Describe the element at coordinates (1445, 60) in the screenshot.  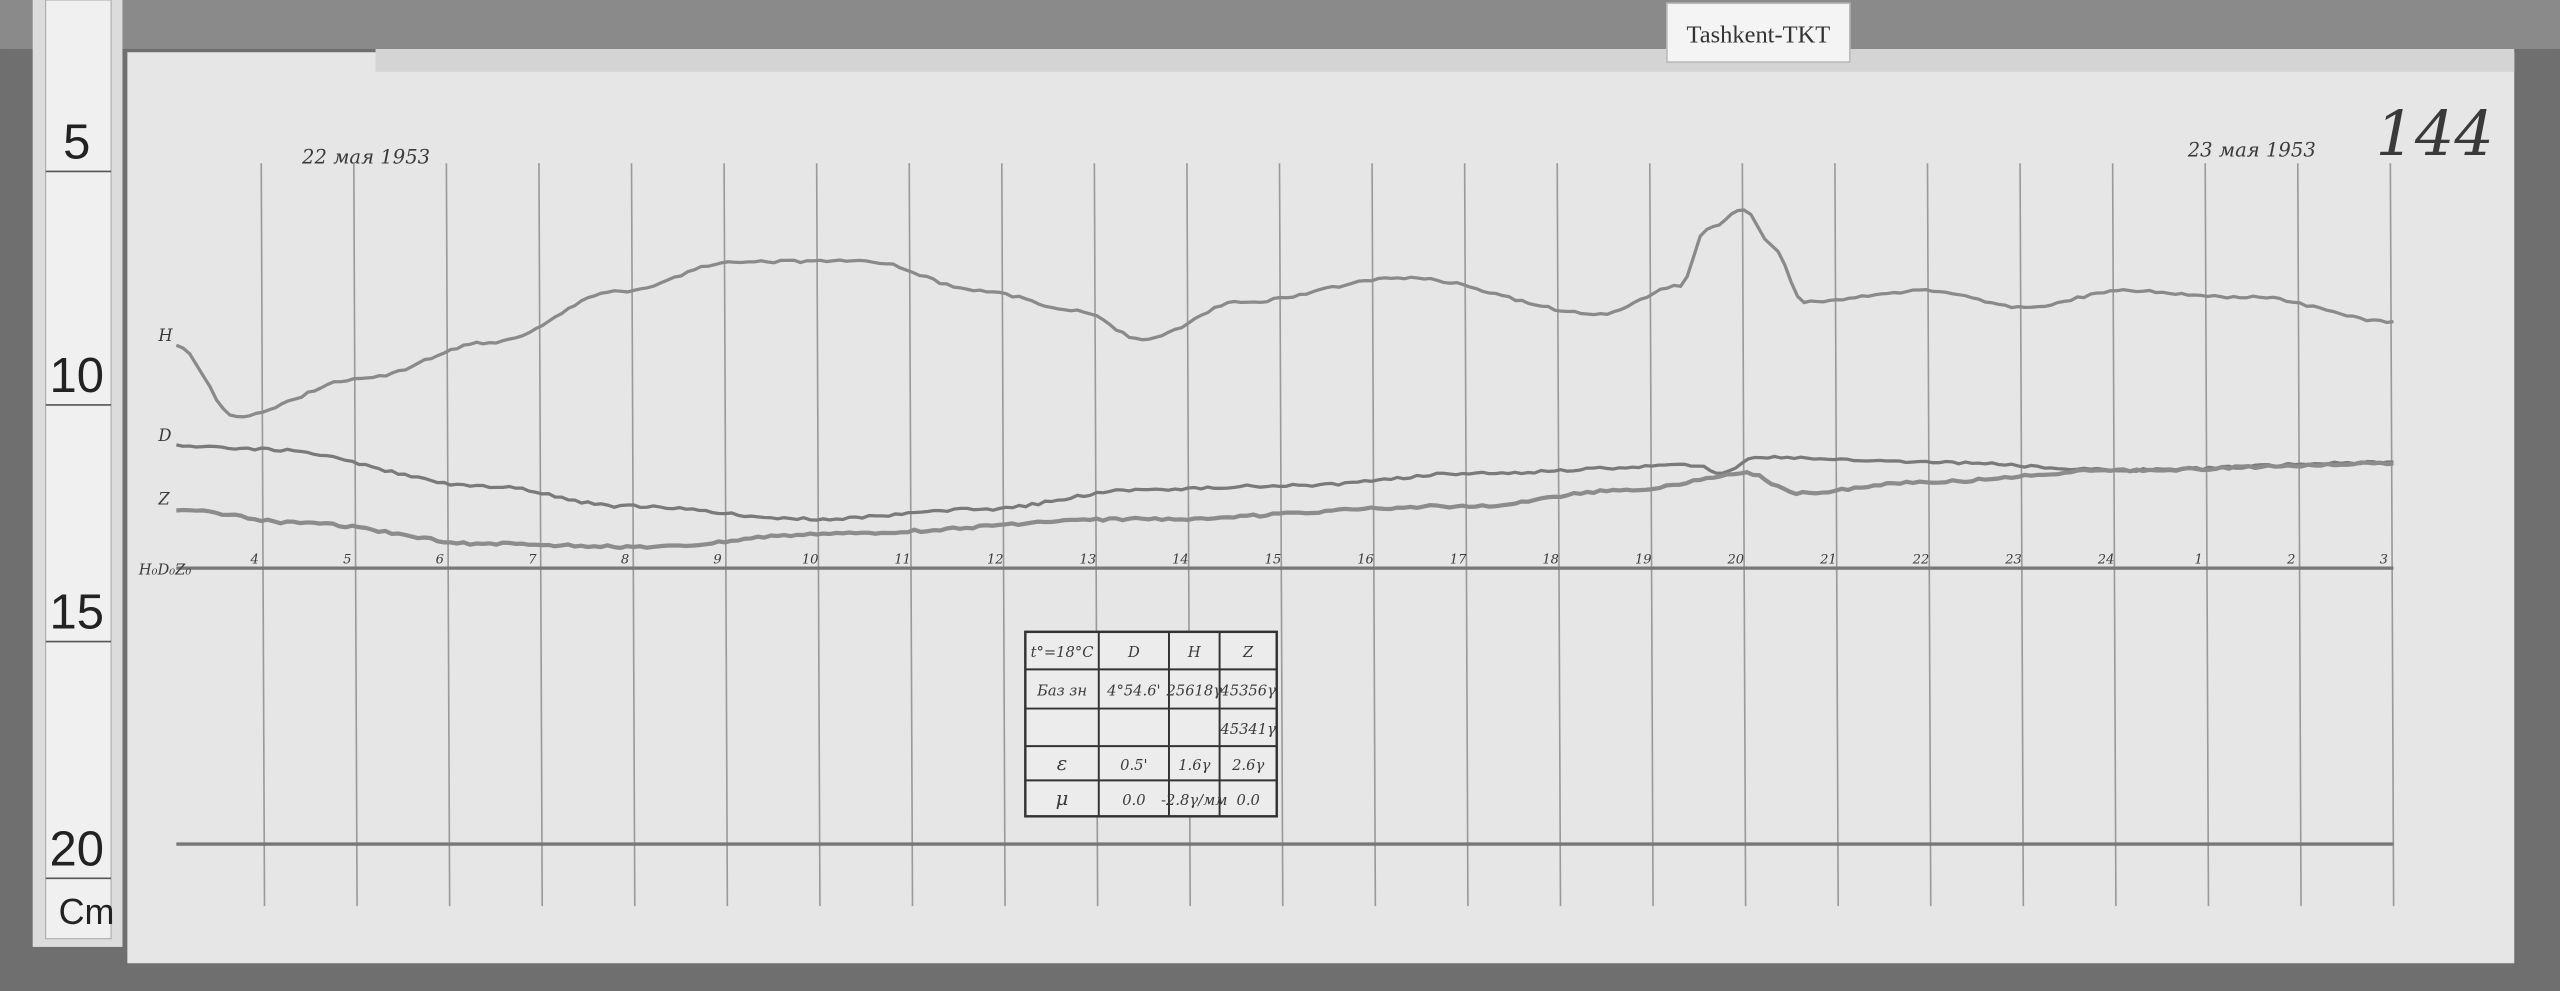
I see `paper-tape` at that location.